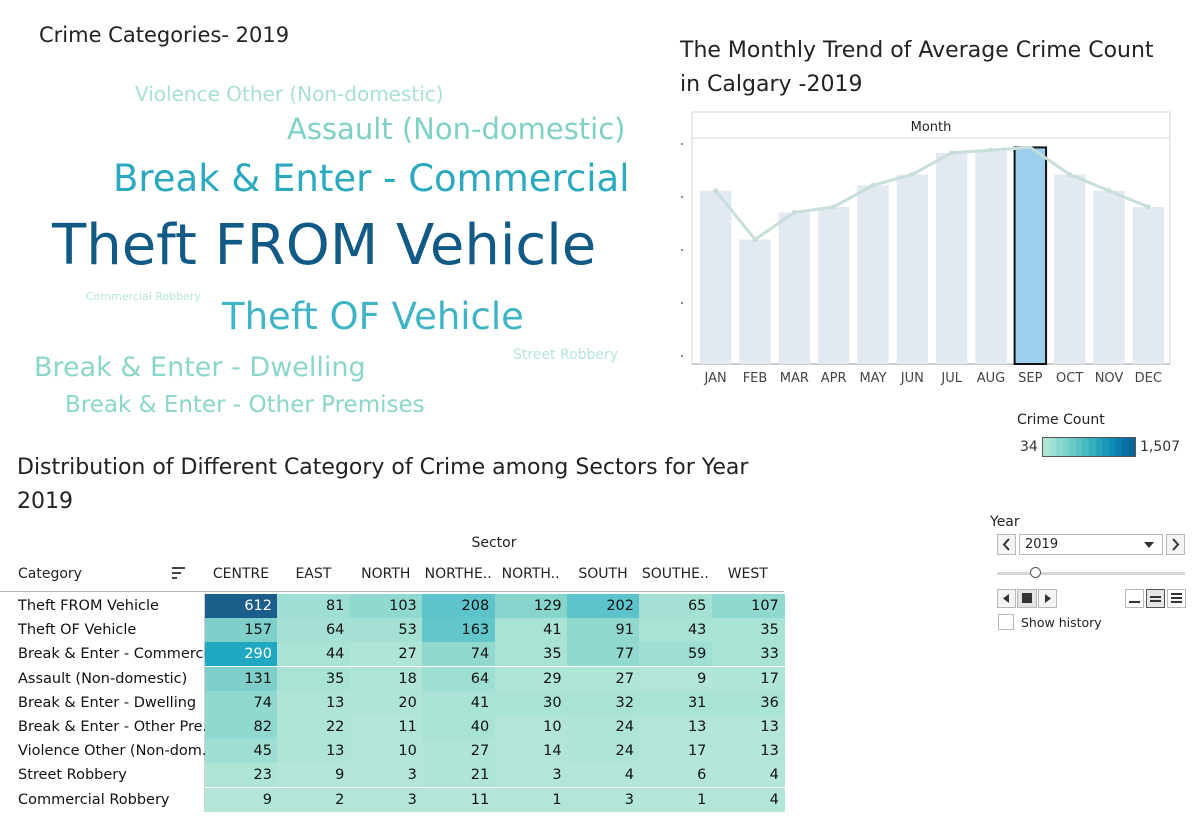 This screenshot has width=1200, height=818. What do you see at coordinates (88, 606) in the screenshot?
I see `row-label: Theft FROM Vehicle` at bounding box center [88, 606].